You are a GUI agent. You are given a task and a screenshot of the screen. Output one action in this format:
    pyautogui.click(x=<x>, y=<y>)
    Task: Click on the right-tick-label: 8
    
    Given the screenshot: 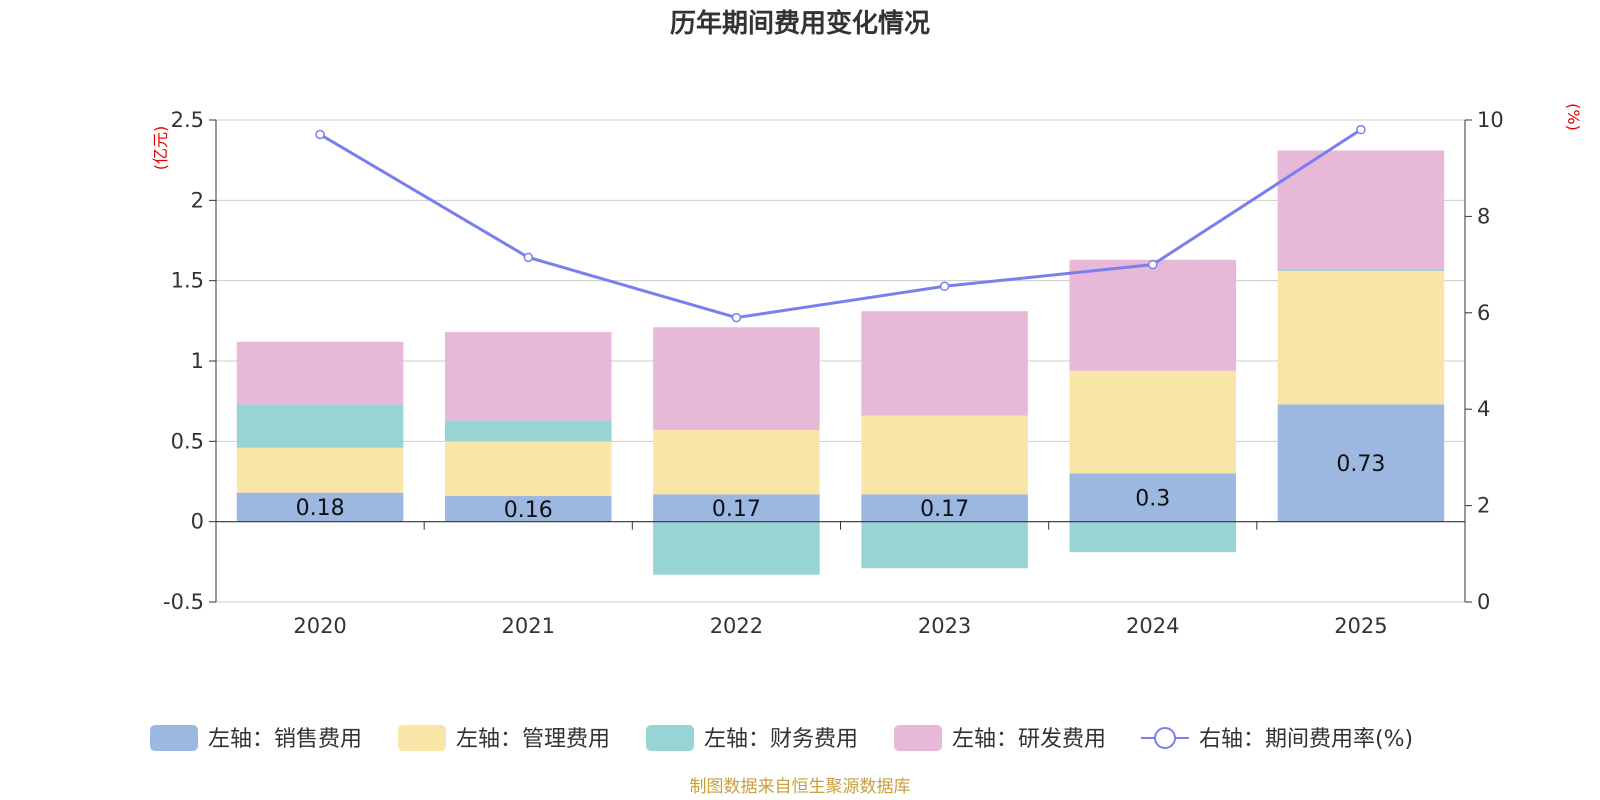 What is the action you would take?
    pyautogui.click(x=1483, y=216)
    